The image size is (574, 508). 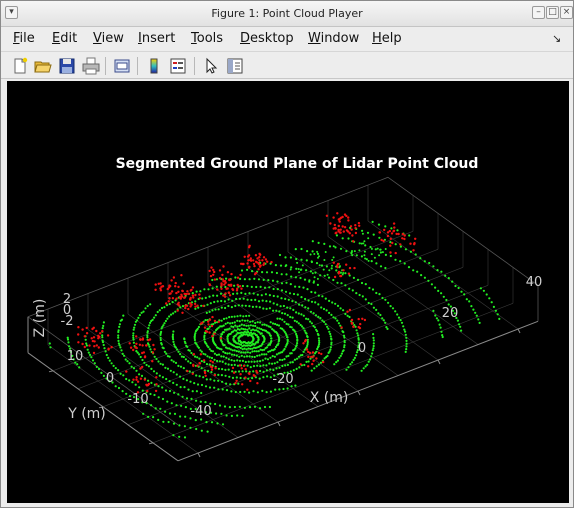 What do you see at coordinates (11, 12) in the screenshot?
I see `window-menu-icon: ▾` at bounding box center [11, 12].